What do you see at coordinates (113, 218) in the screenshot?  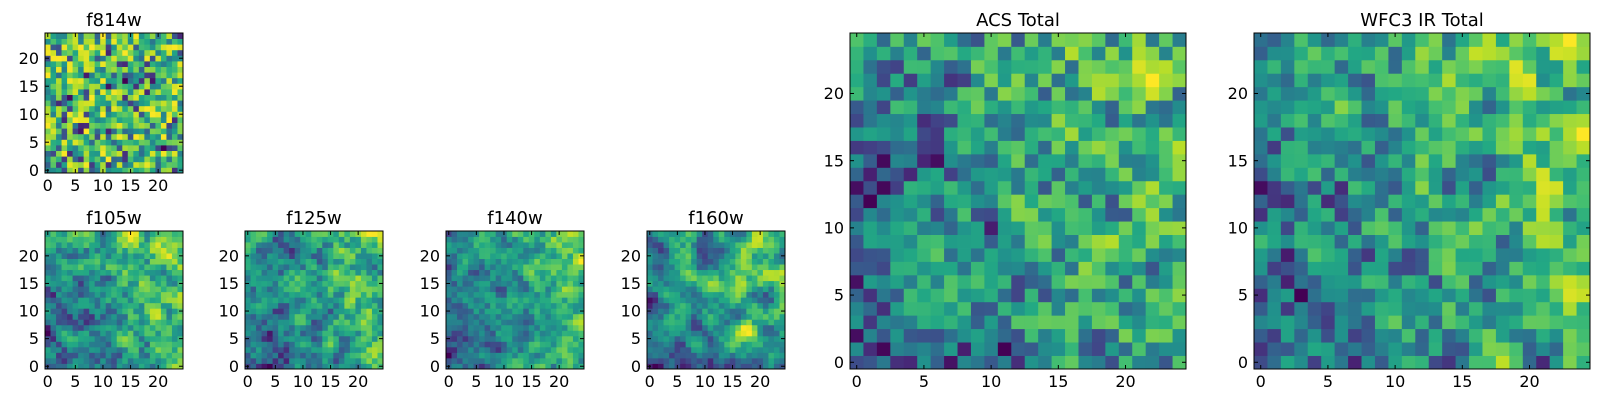 I see `panel-title: f105w` at bounding box center [113, 218].